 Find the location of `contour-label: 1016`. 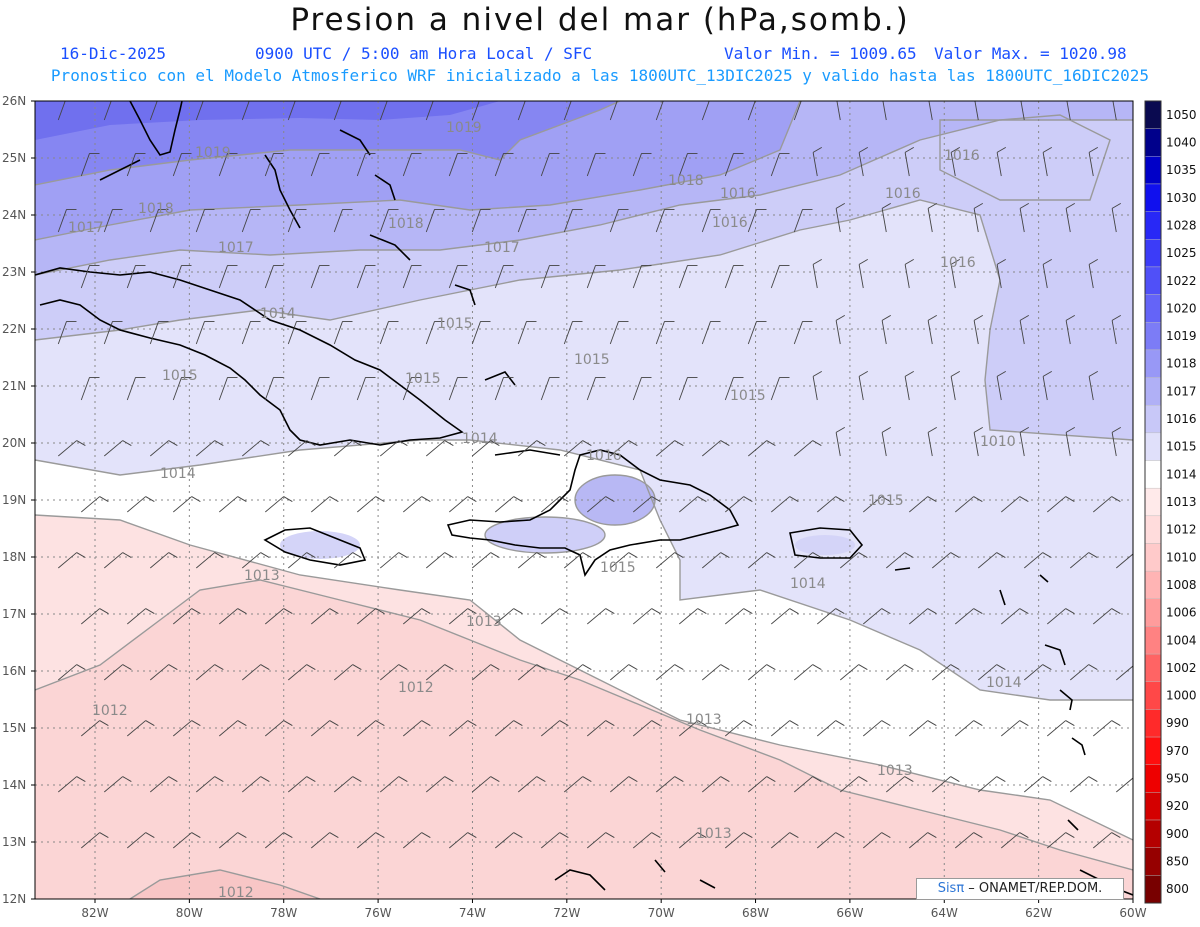

contour-label: 1016 is located at coordinates (962, 156).